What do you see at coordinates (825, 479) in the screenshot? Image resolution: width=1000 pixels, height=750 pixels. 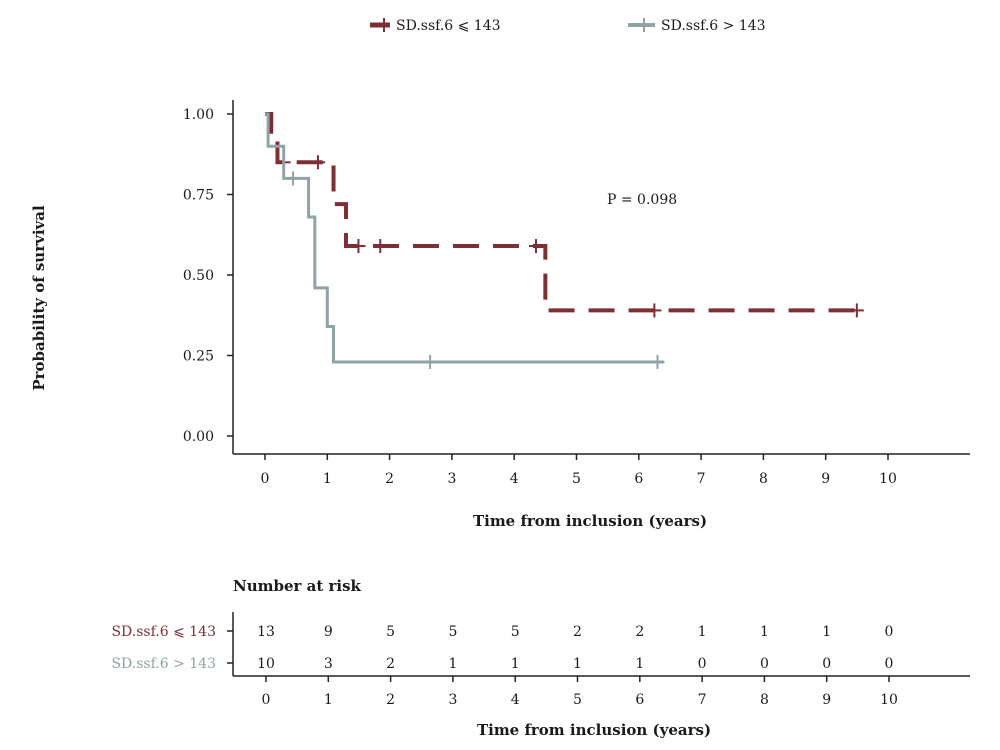 I see `x-tick-label: 9` at bounding box center [825, 479].